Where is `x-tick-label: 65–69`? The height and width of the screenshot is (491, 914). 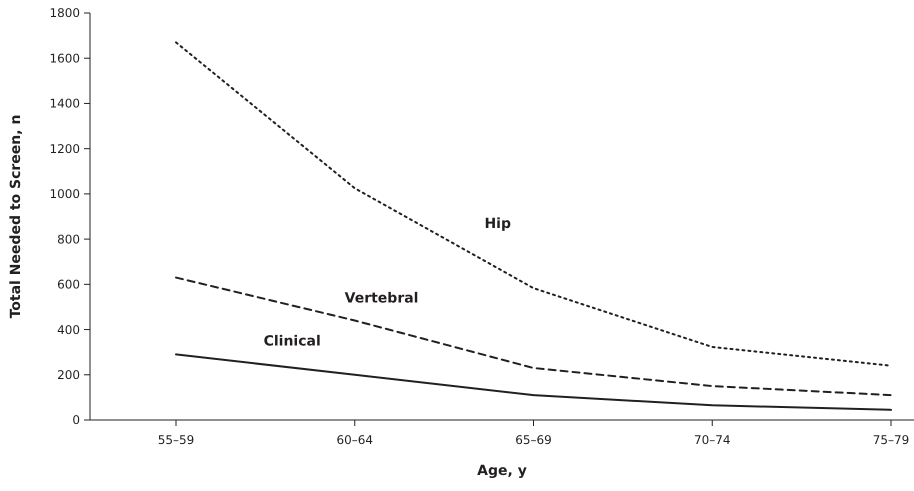 x-tick-label: 65–69 is located at coordinates (533, 440).